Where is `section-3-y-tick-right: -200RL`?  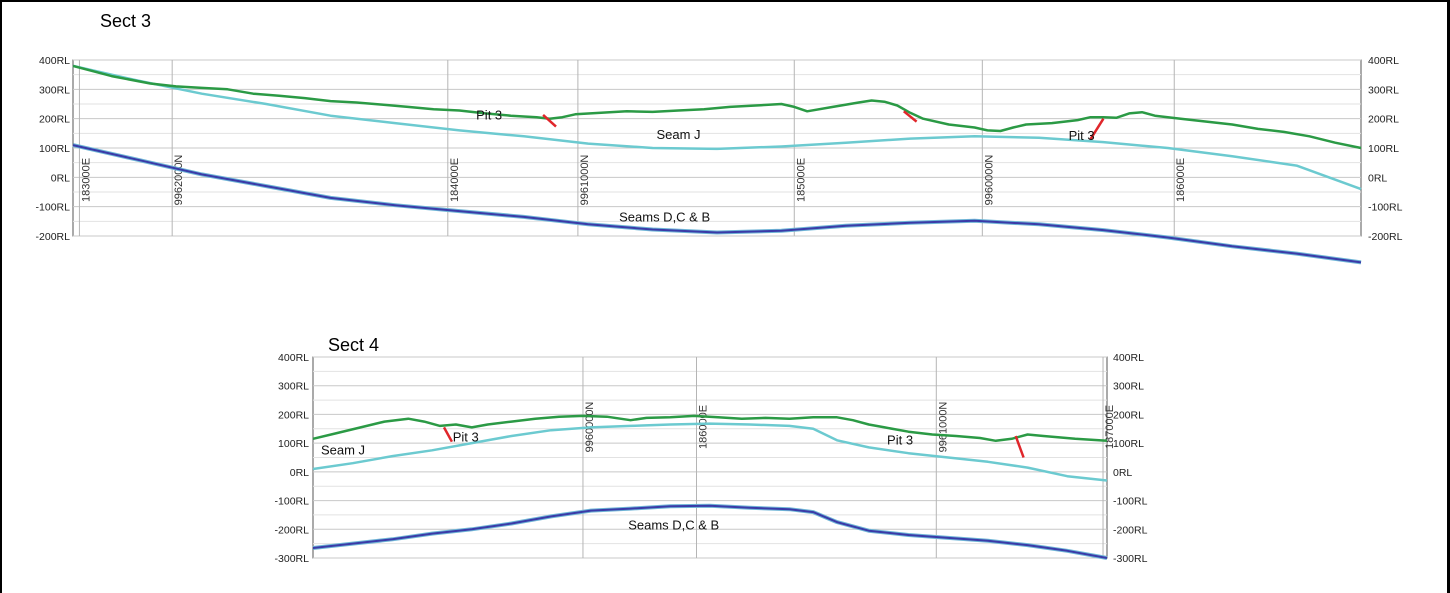
section-3-y-tick-right: -200RL is located at coordinates (1385, 237).